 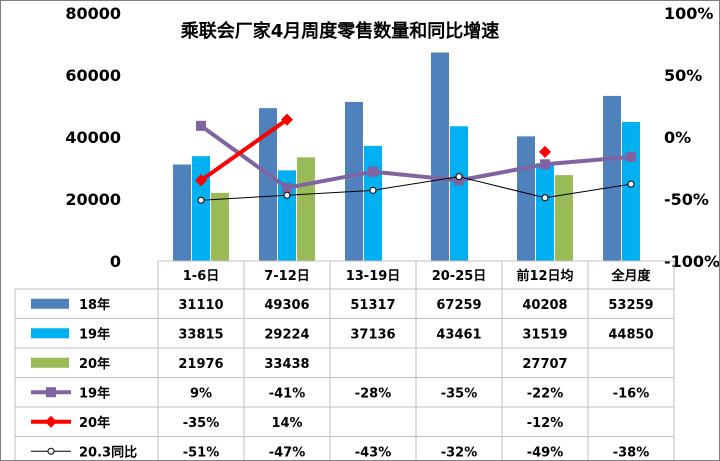 I want to click on y-right-tick-label: 50%, so click(x=683, y=75).